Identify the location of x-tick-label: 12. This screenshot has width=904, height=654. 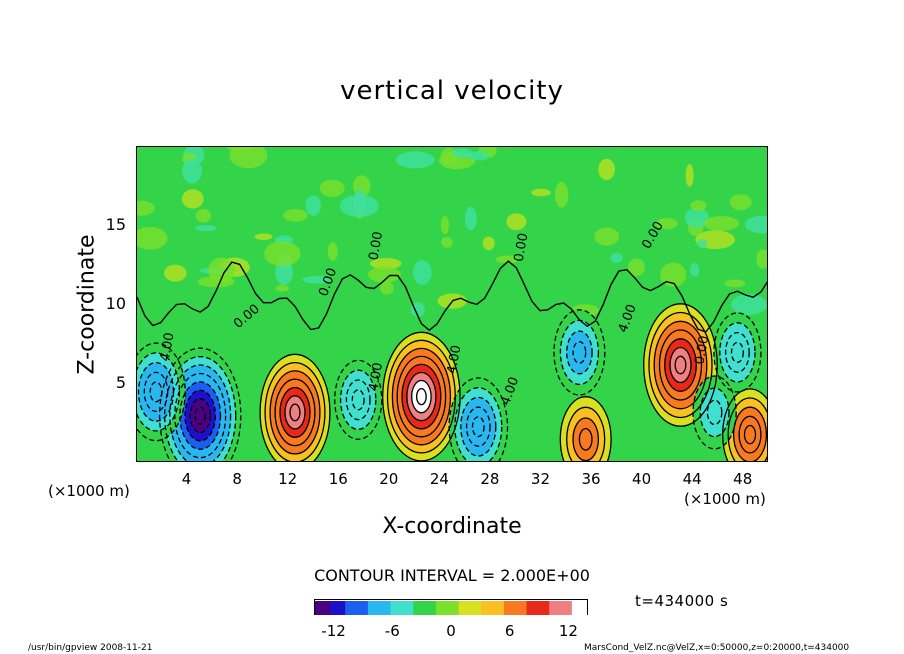
(288, 479).